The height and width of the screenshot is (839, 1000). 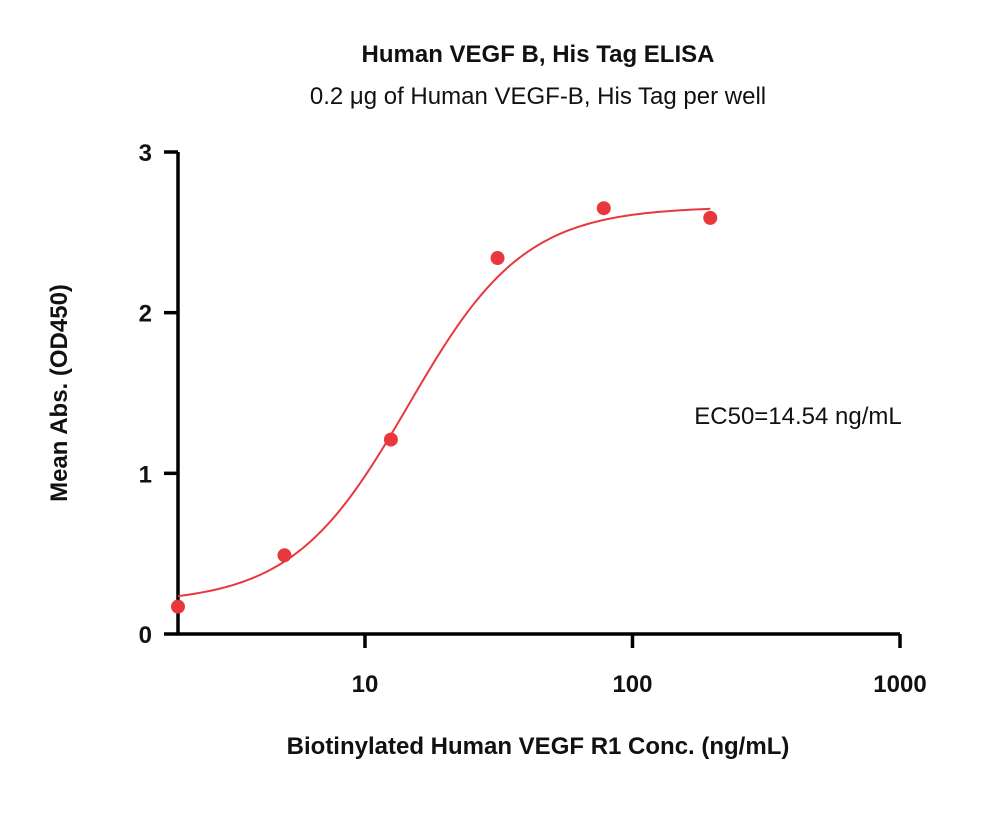 What do you see at coordinates (145, 153) in the screenshot?
I see `y-tick-label: 3` at bounding box center [145, 153].